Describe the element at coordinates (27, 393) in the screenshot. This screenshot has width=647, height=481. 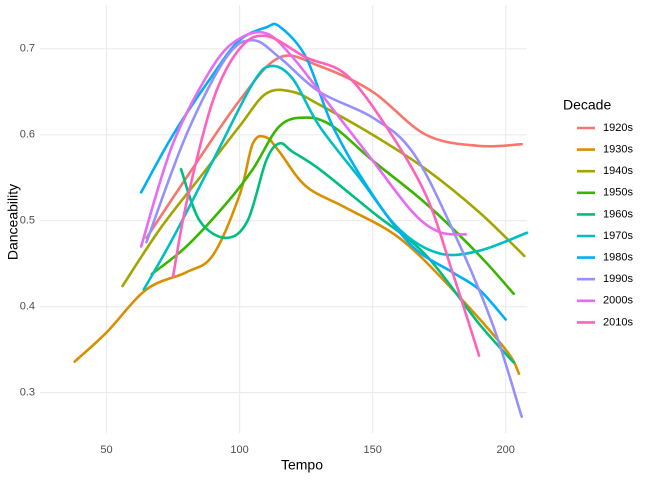
I see `y-tick-label: 0.3` at that location.